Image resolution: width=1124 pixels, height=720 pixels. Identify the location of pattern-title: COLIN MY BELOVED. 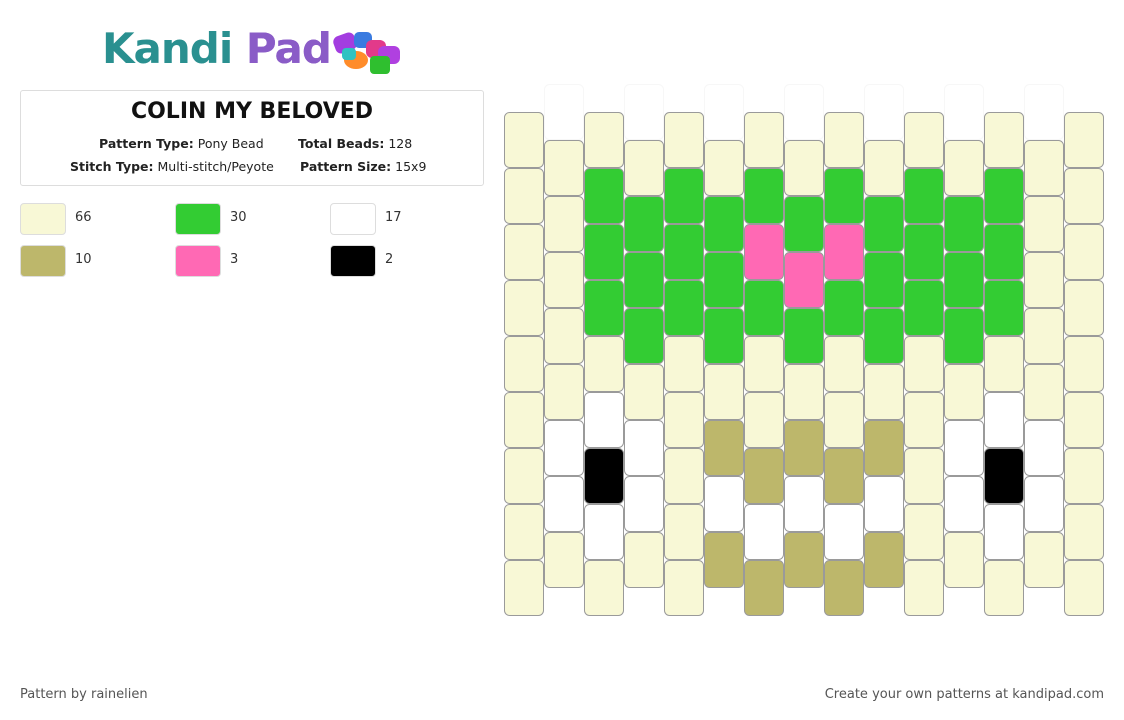
(252, 111).